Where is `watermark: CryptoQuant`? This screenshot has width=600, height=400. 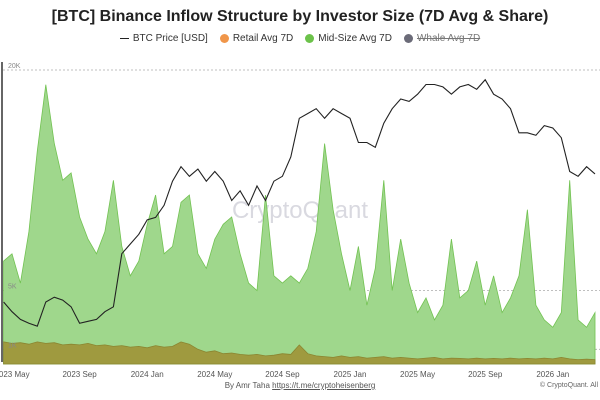 watermark: CryptoQuant is located at coordinates (300, 210).